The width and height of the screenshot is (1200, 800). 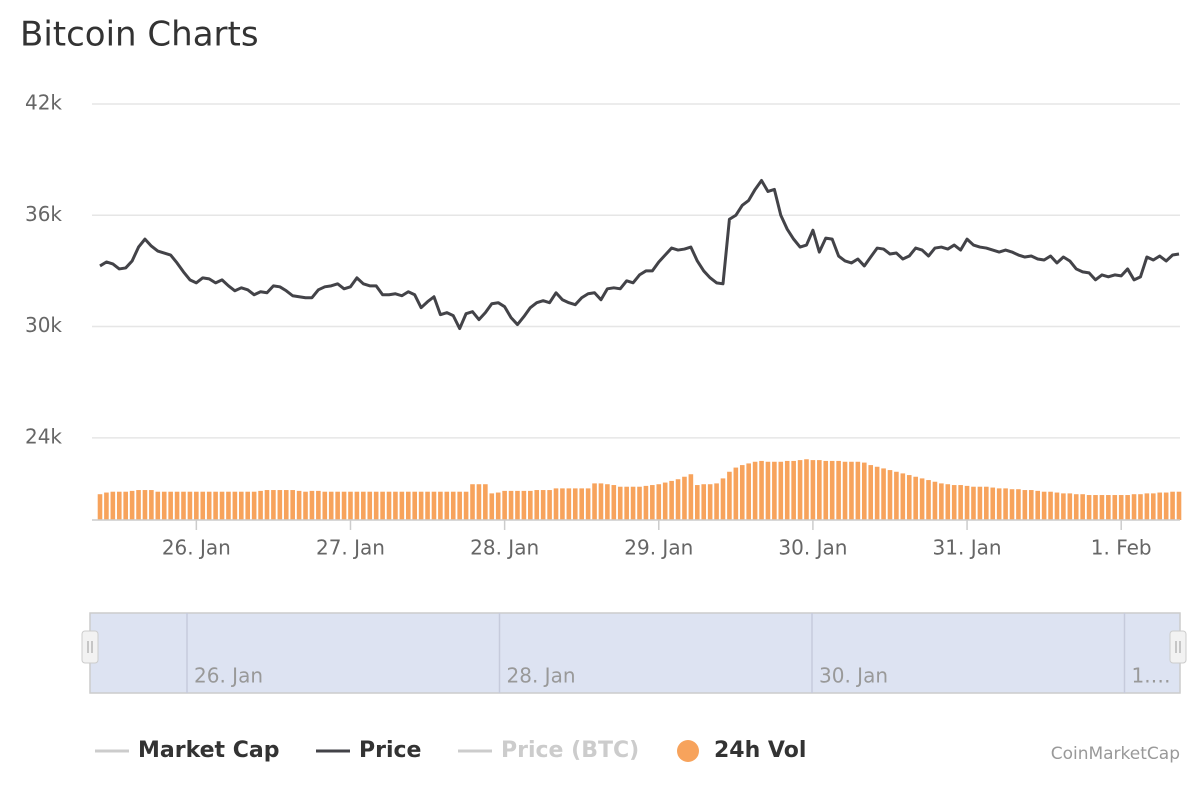 I want to click on x-tick-label: 28. Jan, so click(x=504, y=548).